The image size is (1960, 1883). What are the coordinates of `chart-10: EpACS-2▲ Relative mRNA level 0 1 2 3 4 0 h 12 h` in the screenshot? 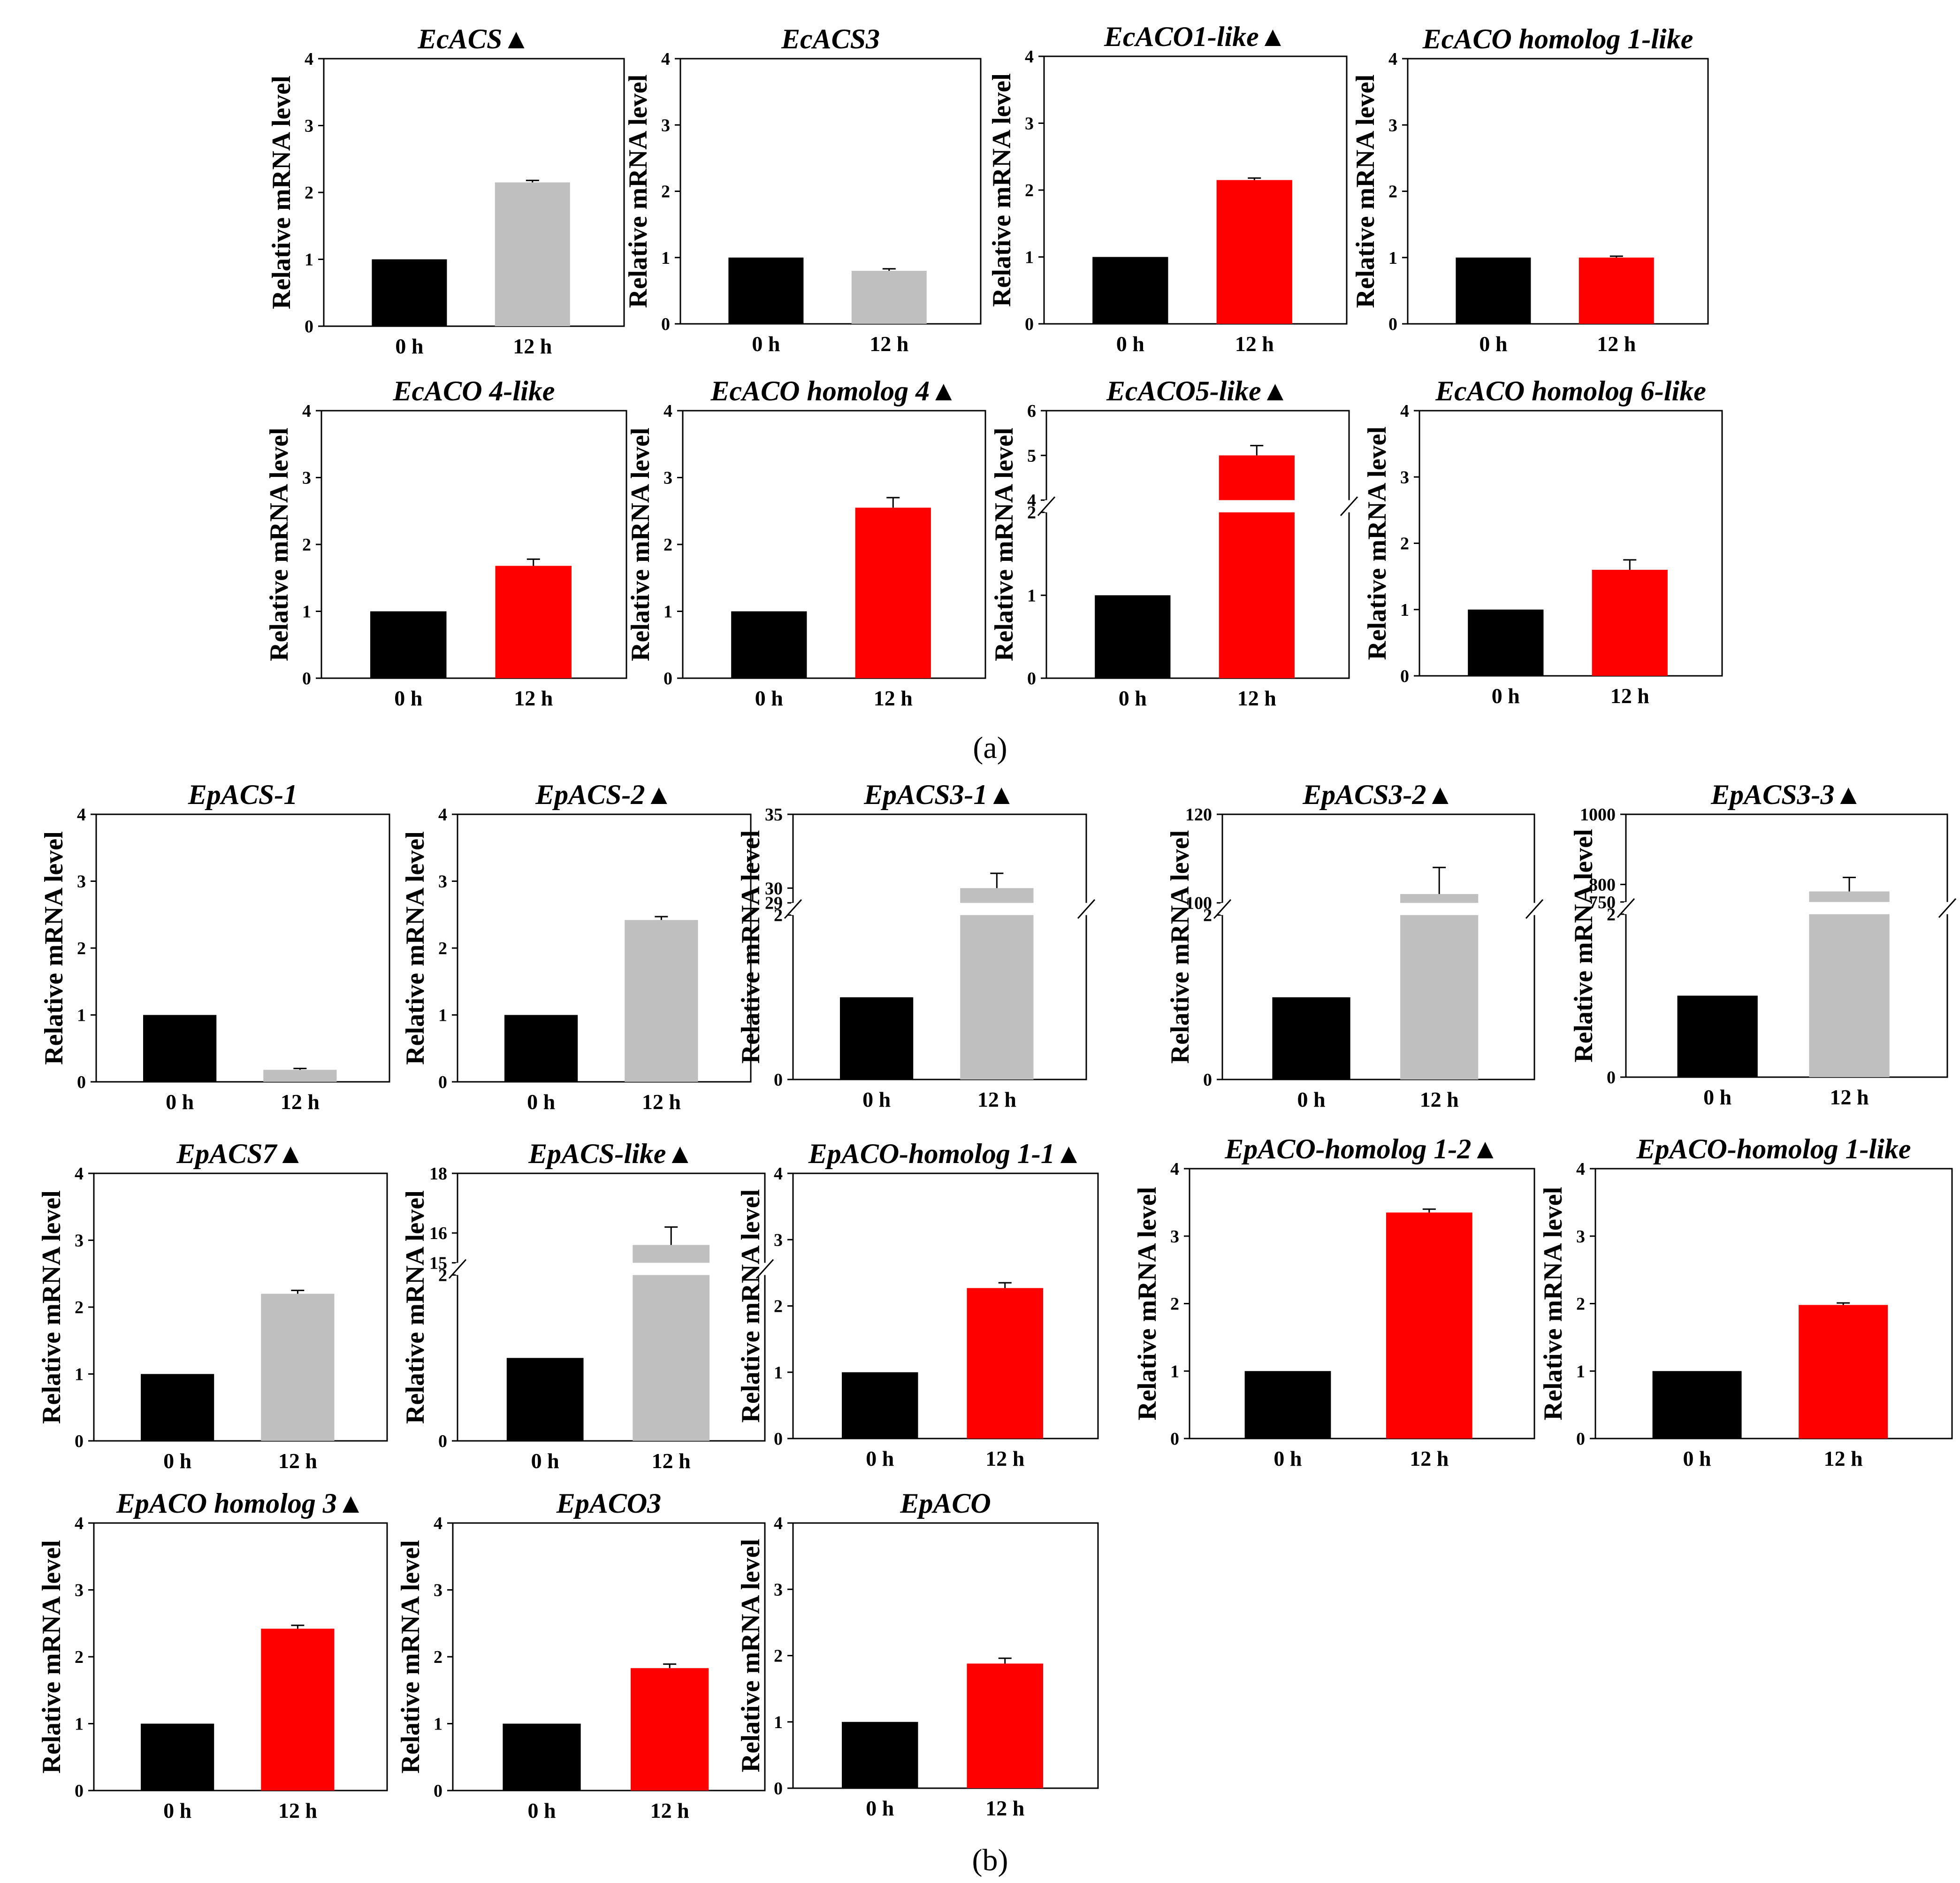 It's located at (576, 946).